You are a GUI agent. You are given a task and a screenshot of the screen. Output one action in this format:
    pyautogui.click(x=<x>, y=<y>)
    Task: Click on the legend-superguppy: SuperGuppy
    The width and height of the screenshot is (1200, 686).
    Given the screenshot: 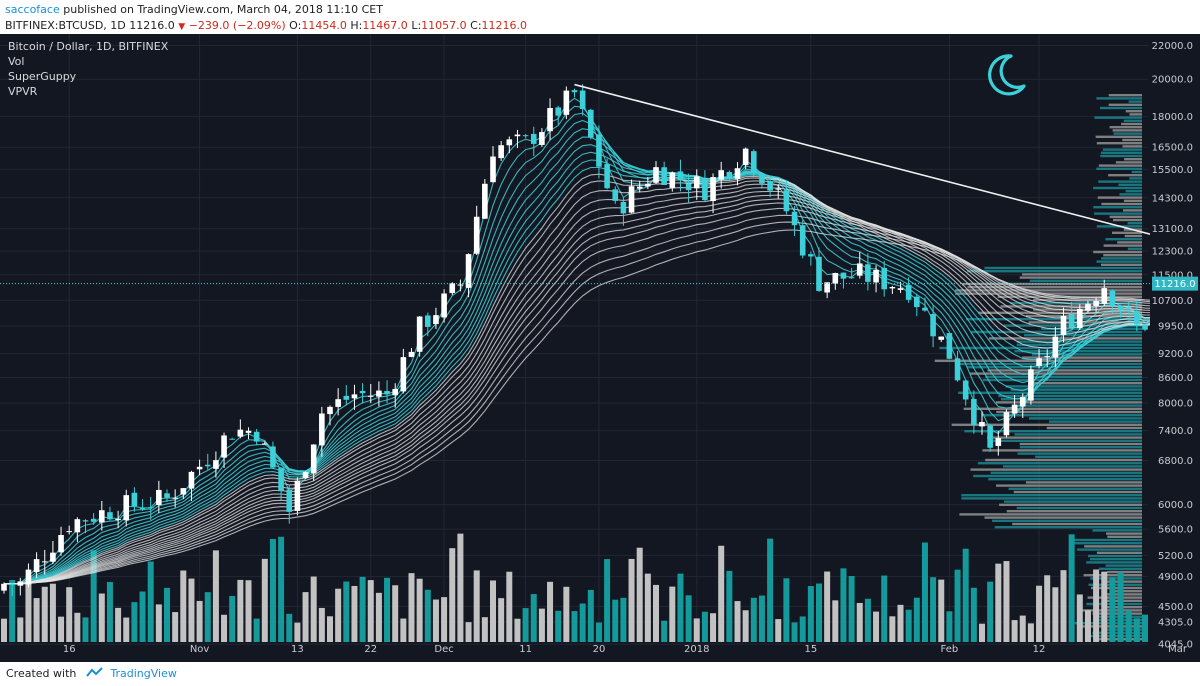 What is the action you would take?
    pyautogui.click(x=42, y=76)
    